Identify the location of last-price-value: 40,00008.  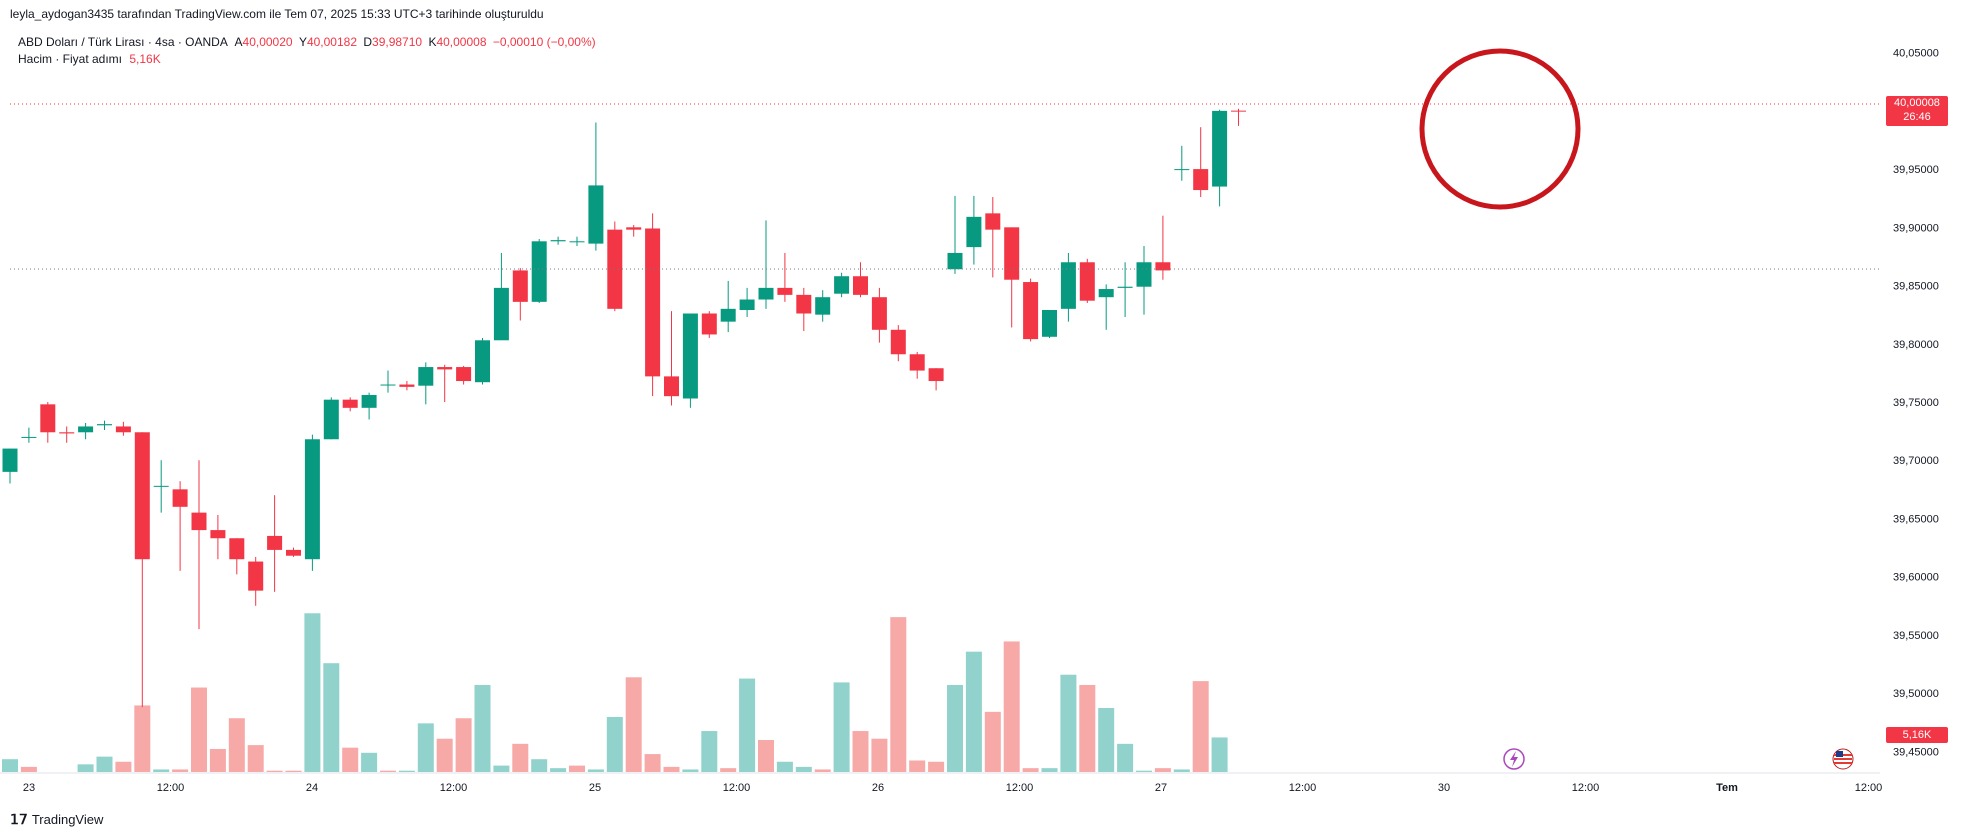
(1917, 103).